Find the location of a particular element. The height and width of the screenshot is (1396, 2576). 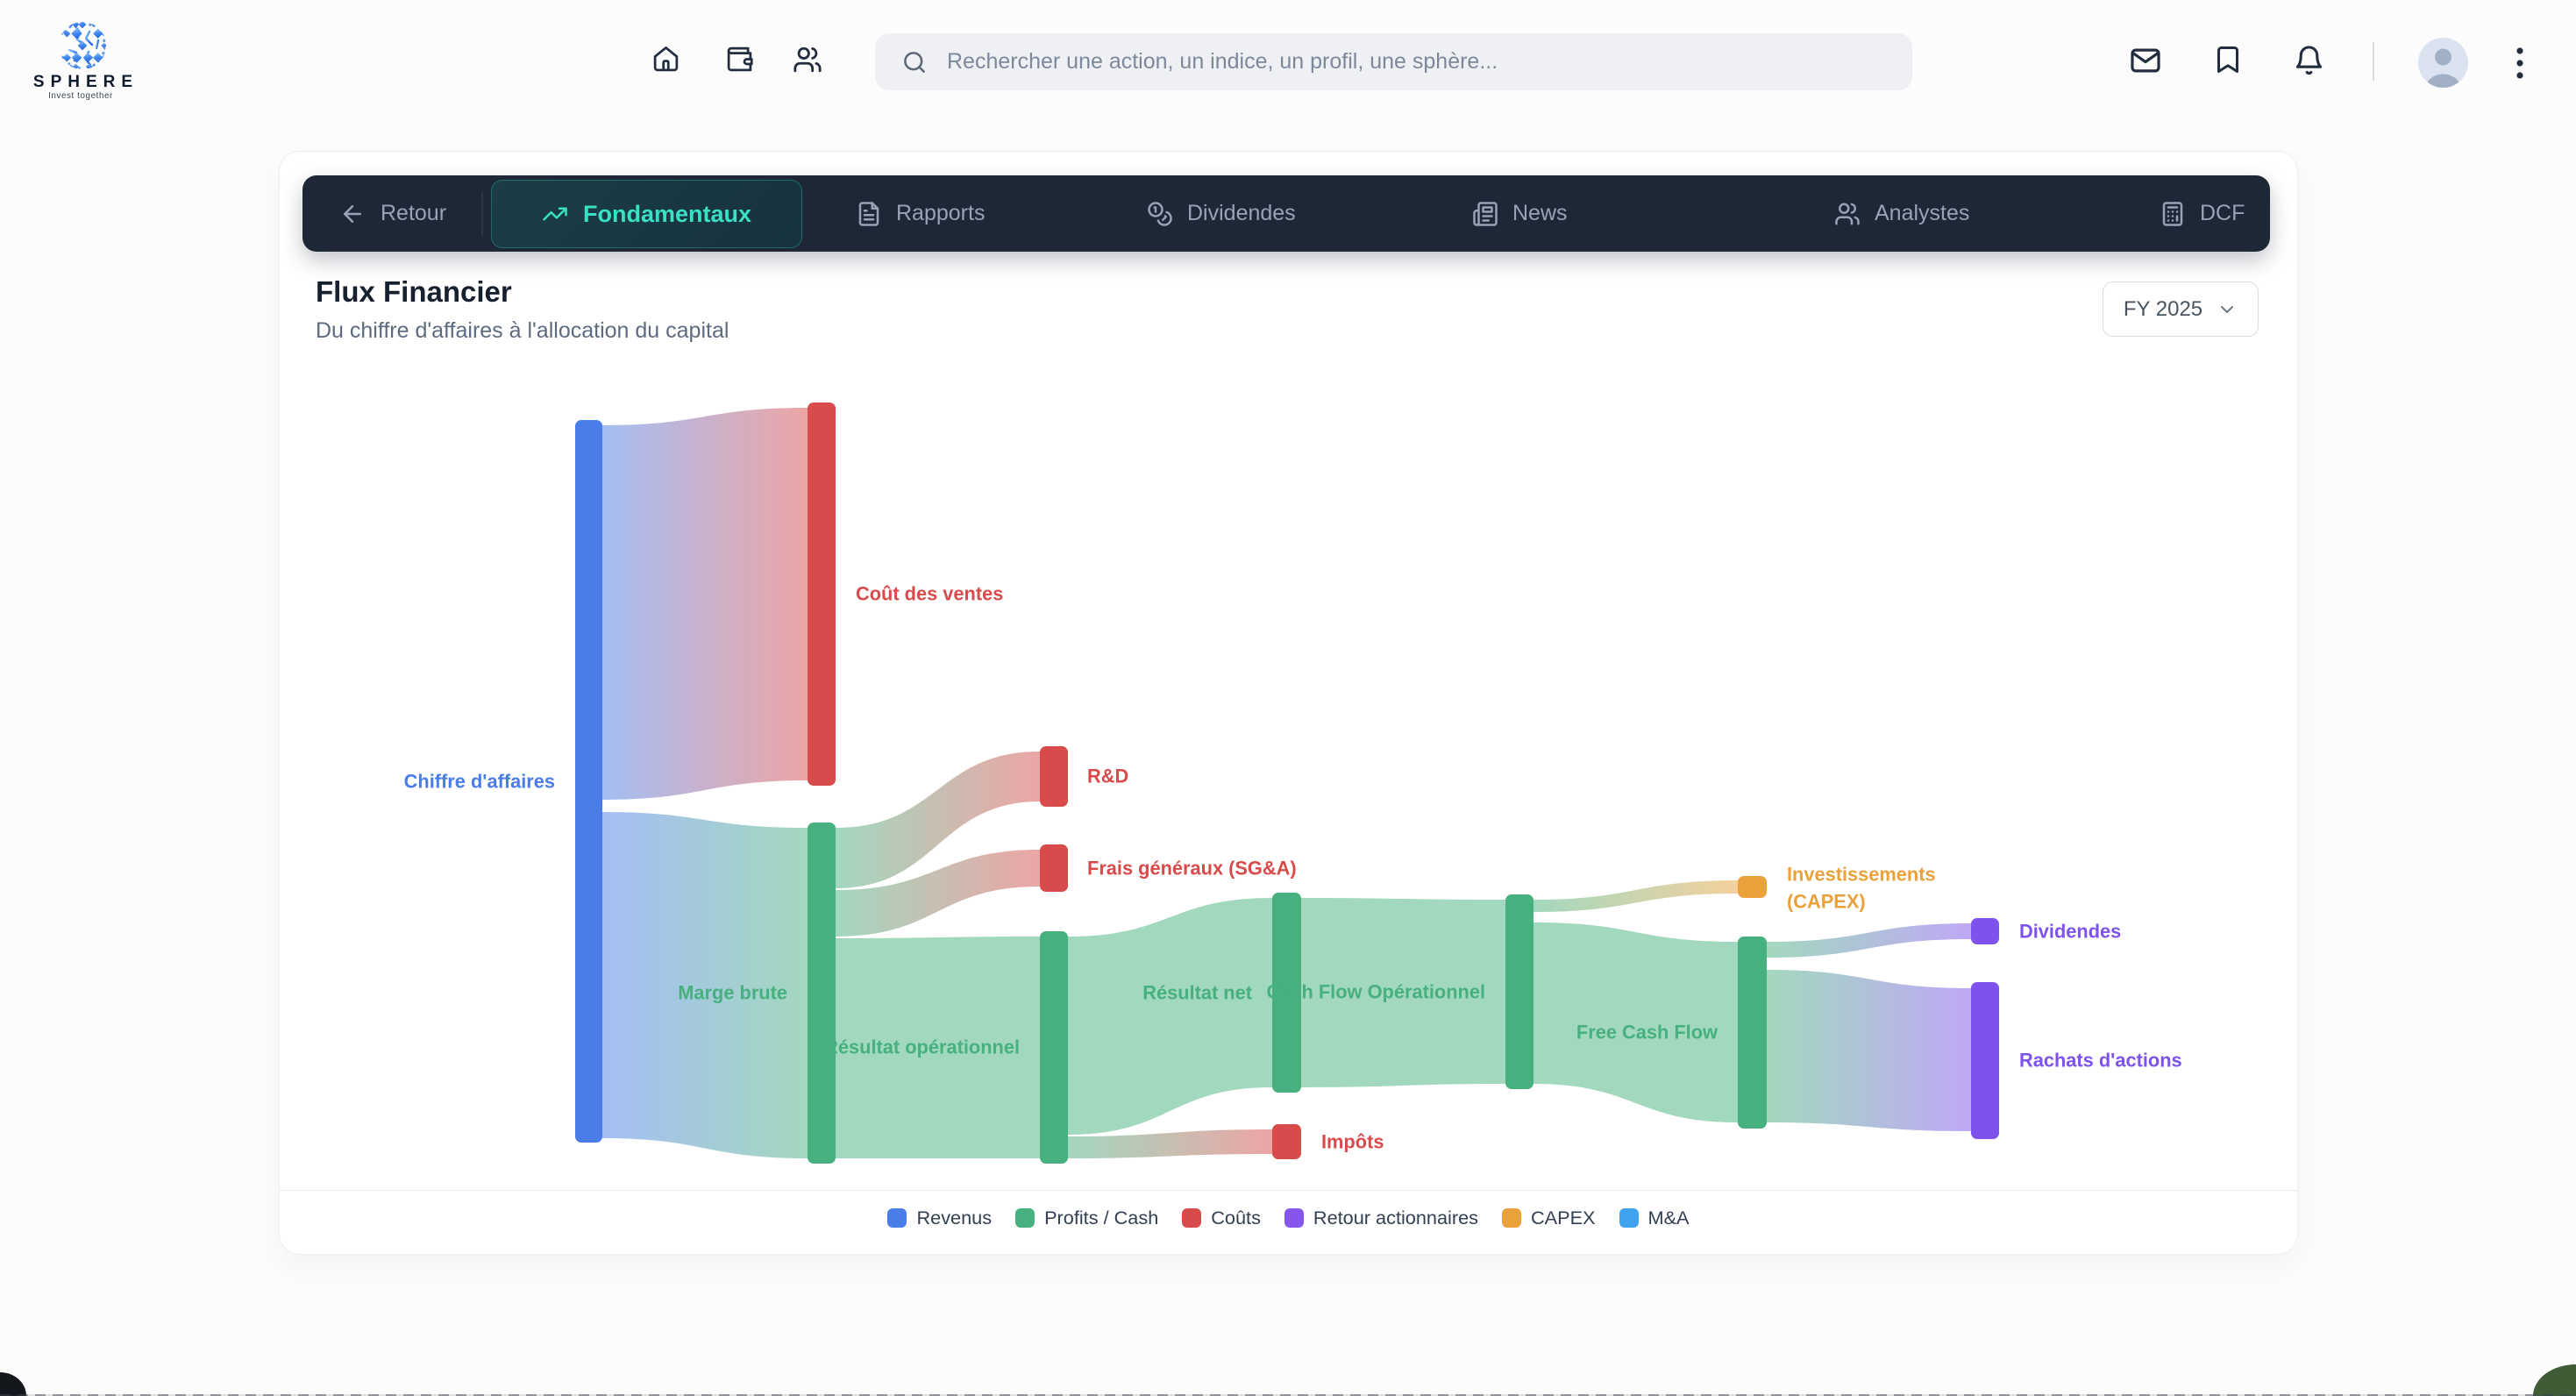

svg-text: Free Cash Flow is located at coordinates (1647, 1032).